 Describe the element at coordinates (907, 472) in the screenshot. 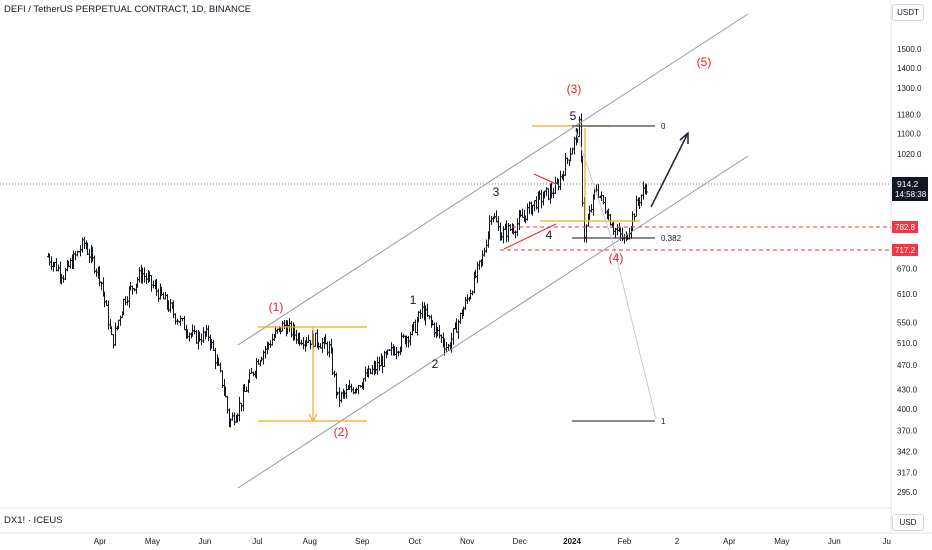

I see `price-tick-label: 317.0` at that location.